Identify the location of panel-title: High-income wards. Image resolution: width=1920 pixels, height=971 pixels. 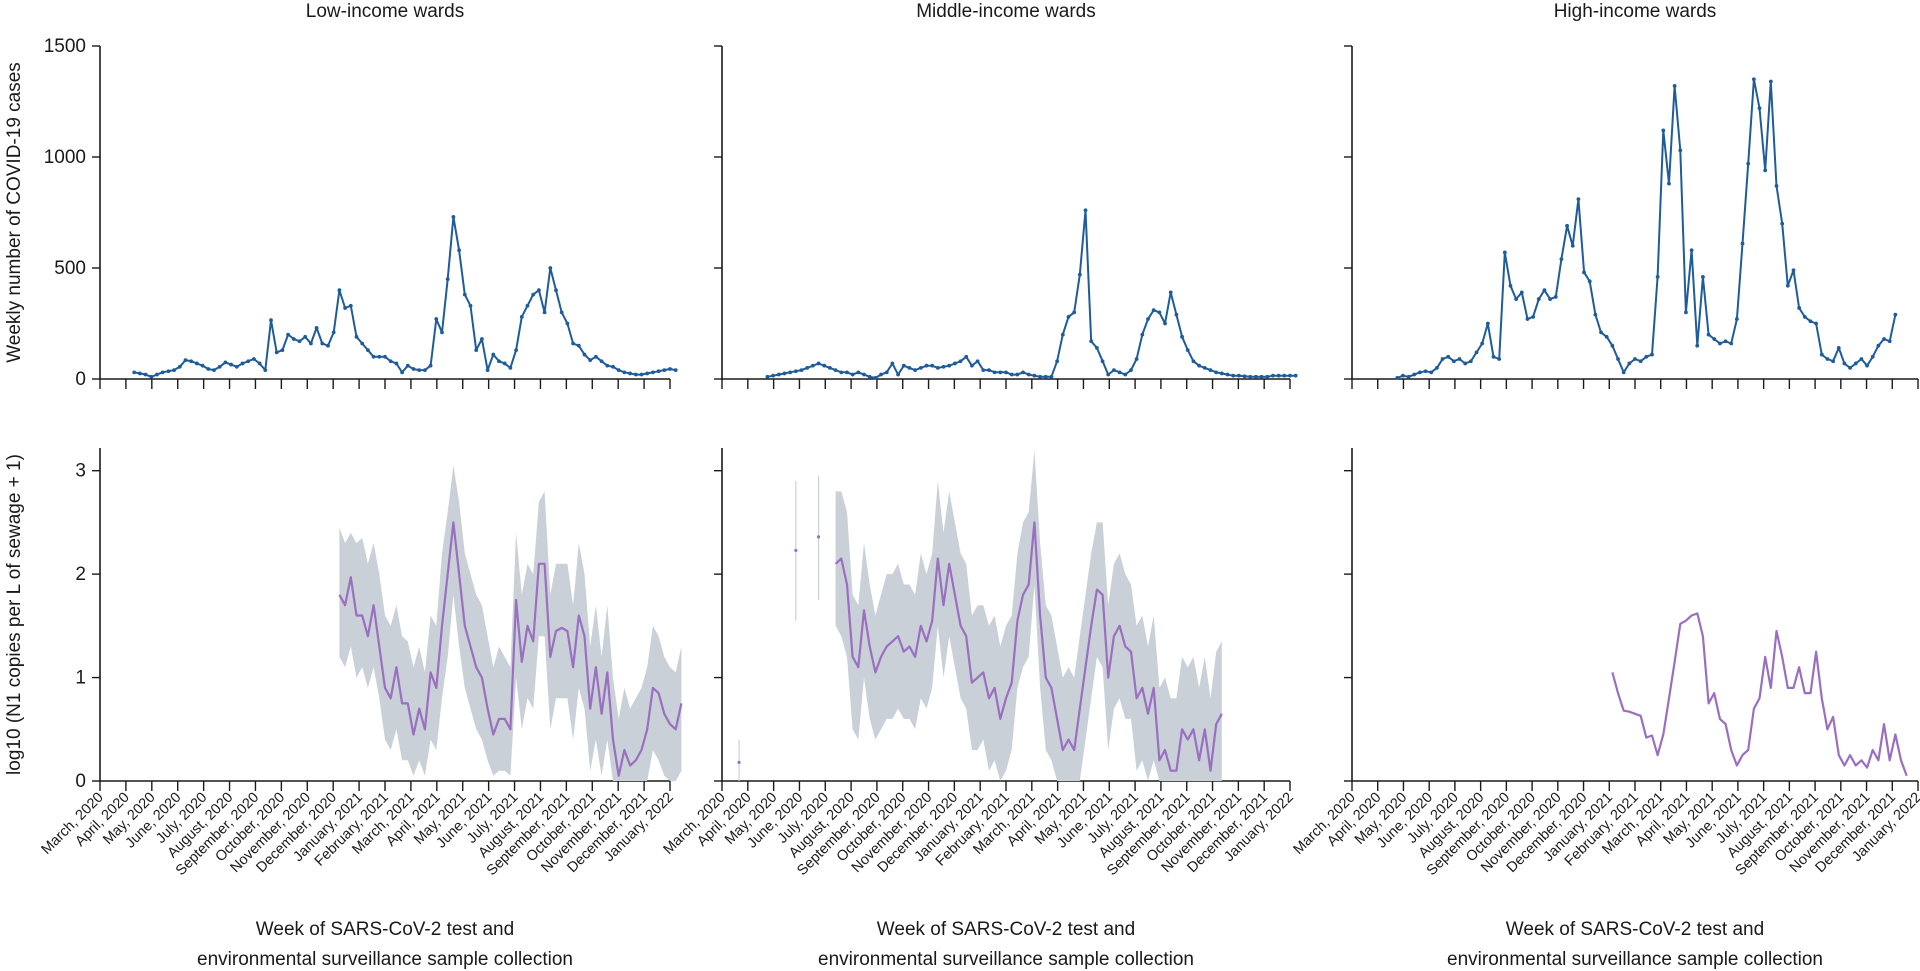
(1635, 11).